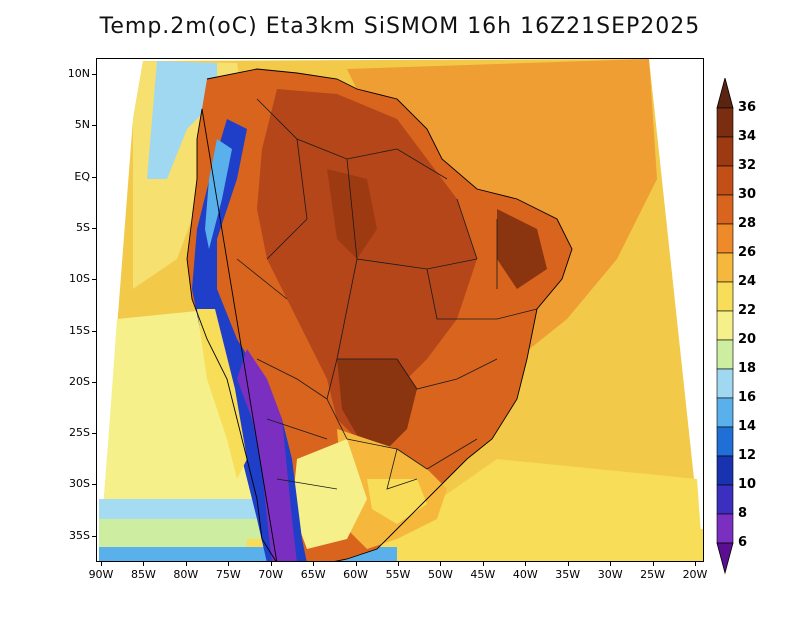 The width and height of the screenshot is (800, 618). I want to click on colorbar-label: 28, so click(747, 223).